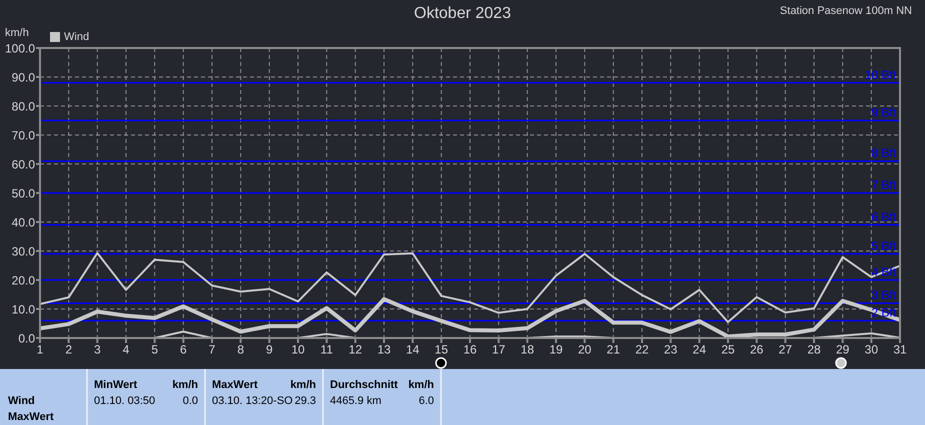 The width and height of the screenshot is (925, 425). What do you see at coordinates (24, 106) in the screenshot?
I see `y-tick-label: 80.0` at bounding box center [24, 106].